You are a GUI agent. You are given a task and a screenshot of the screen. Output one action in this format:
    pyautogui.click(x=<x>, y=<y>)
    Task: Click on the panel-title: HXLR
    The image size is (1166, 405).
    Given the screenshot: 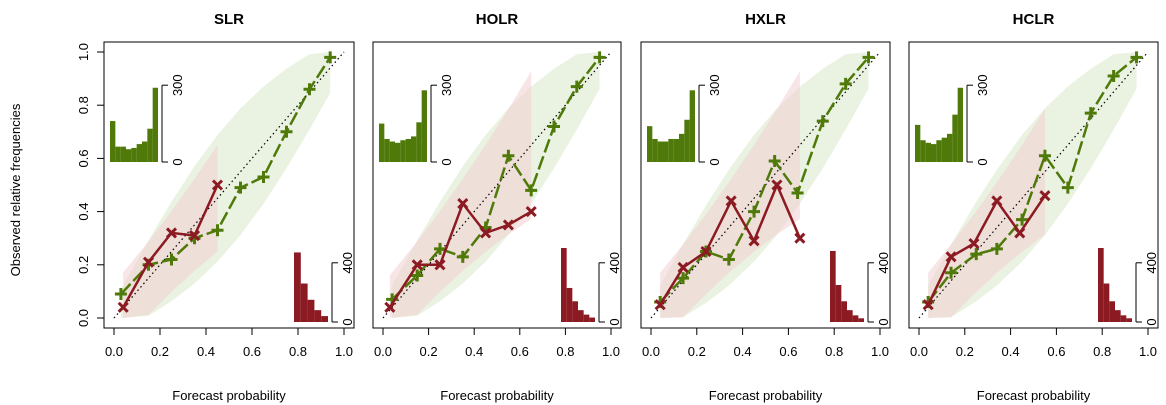 What is the action you would take?
    pyautogui.click(x=765, y=19)
    